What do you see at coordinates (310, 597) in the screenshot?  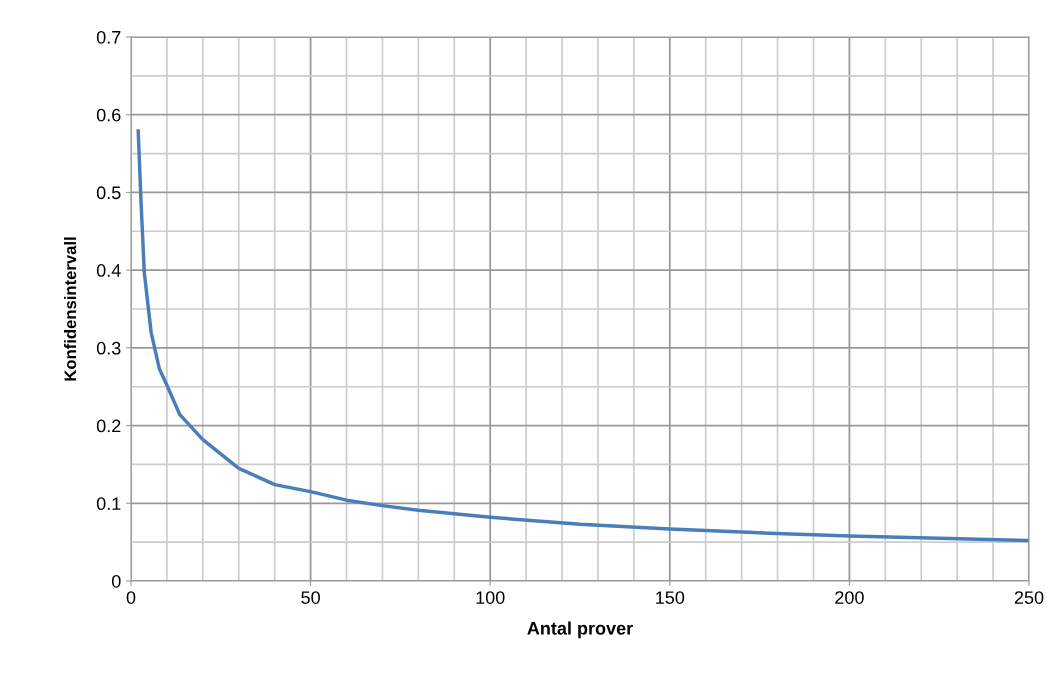 I see `x-tick-label: 50` at bounding box center [310, 597].